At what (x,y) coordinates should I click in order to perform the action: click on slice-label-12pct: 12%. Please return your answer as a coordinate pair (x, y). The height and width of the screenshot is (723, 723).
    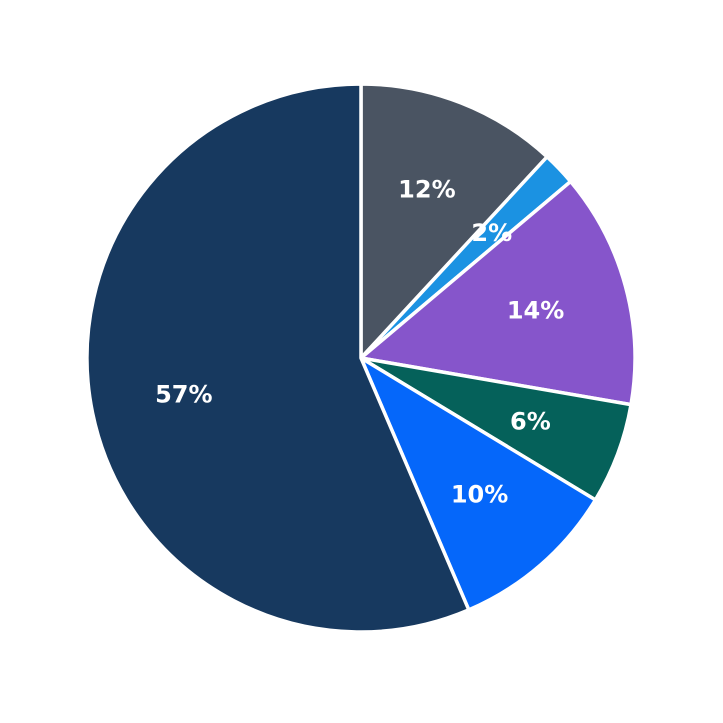
    Looking at the image, I should click on (426, 190).